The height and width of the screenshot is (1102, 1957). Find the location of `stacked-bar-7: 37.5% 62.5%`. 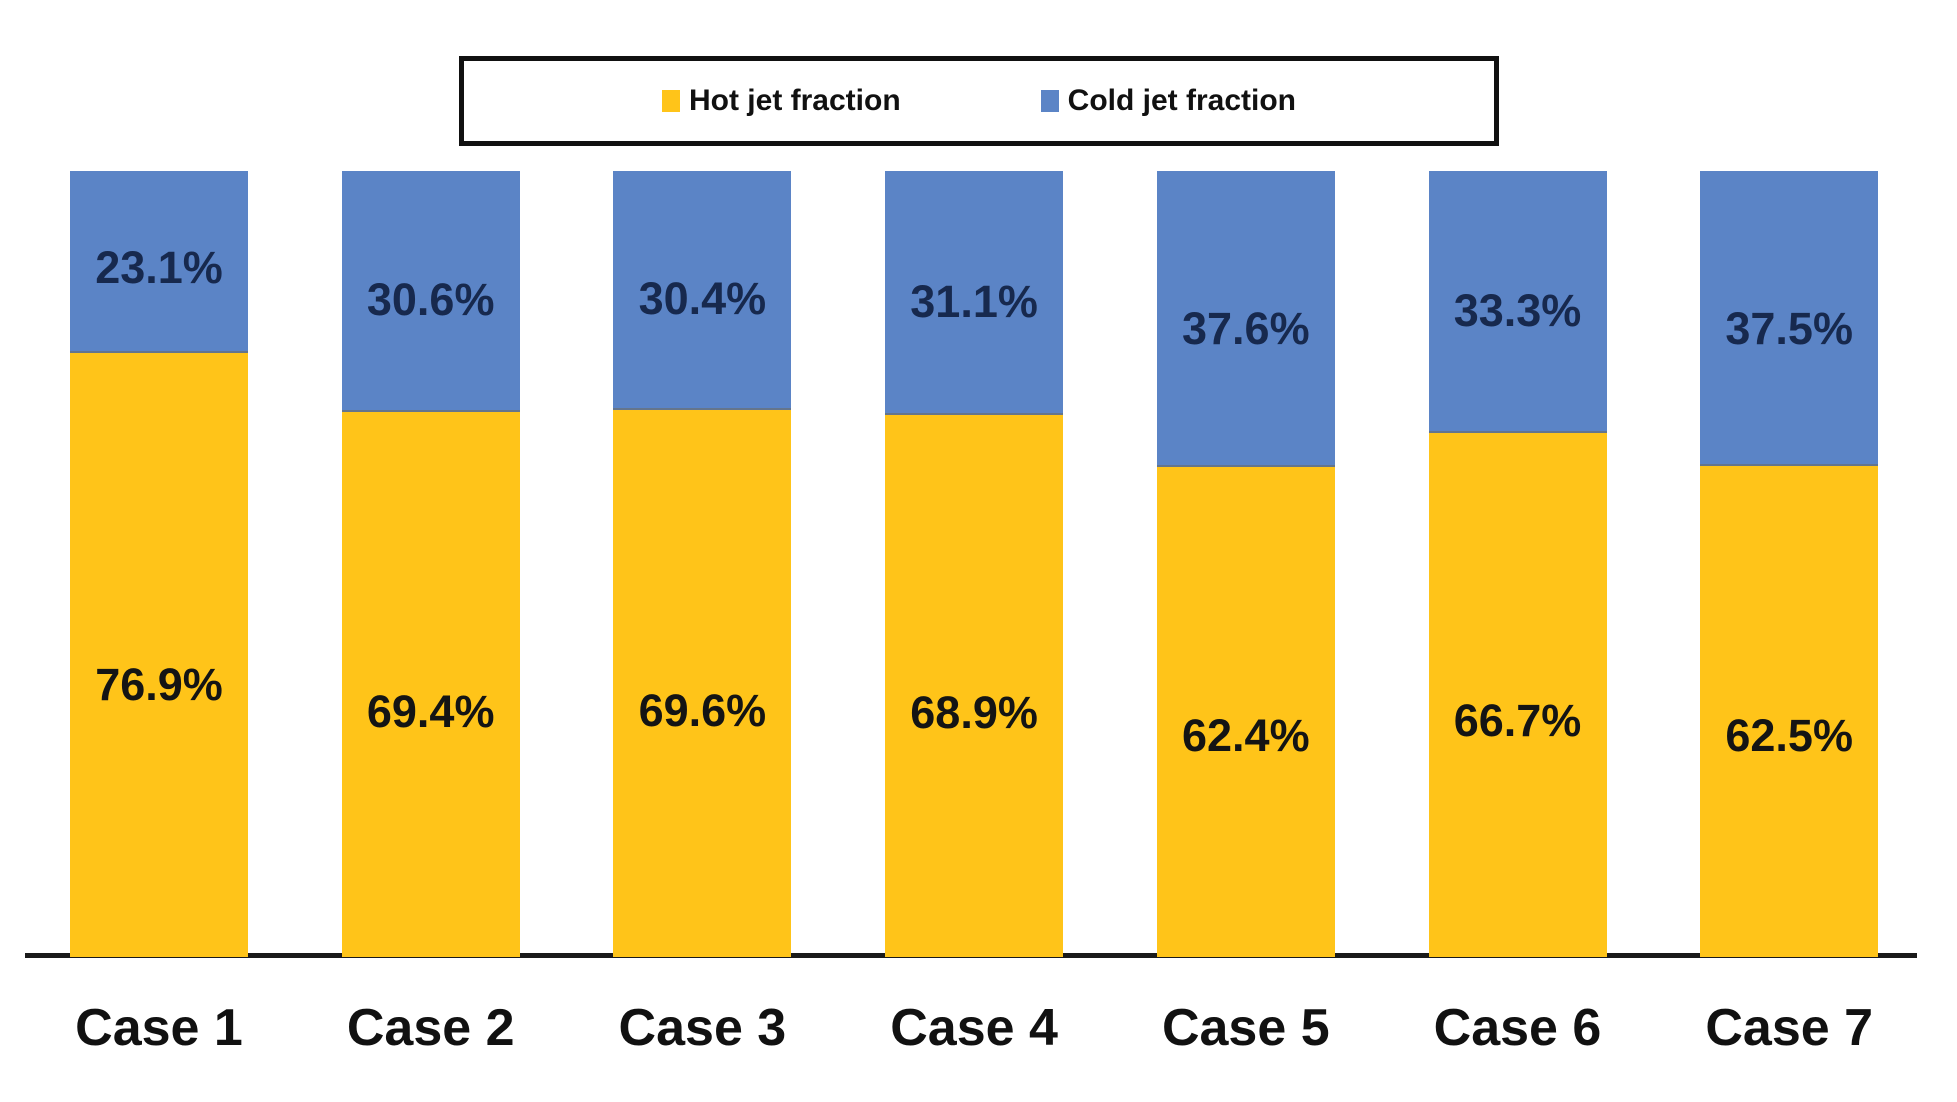

stacked-bar-7: 37.5% 62.5% is located at coordinates (1789, 564).